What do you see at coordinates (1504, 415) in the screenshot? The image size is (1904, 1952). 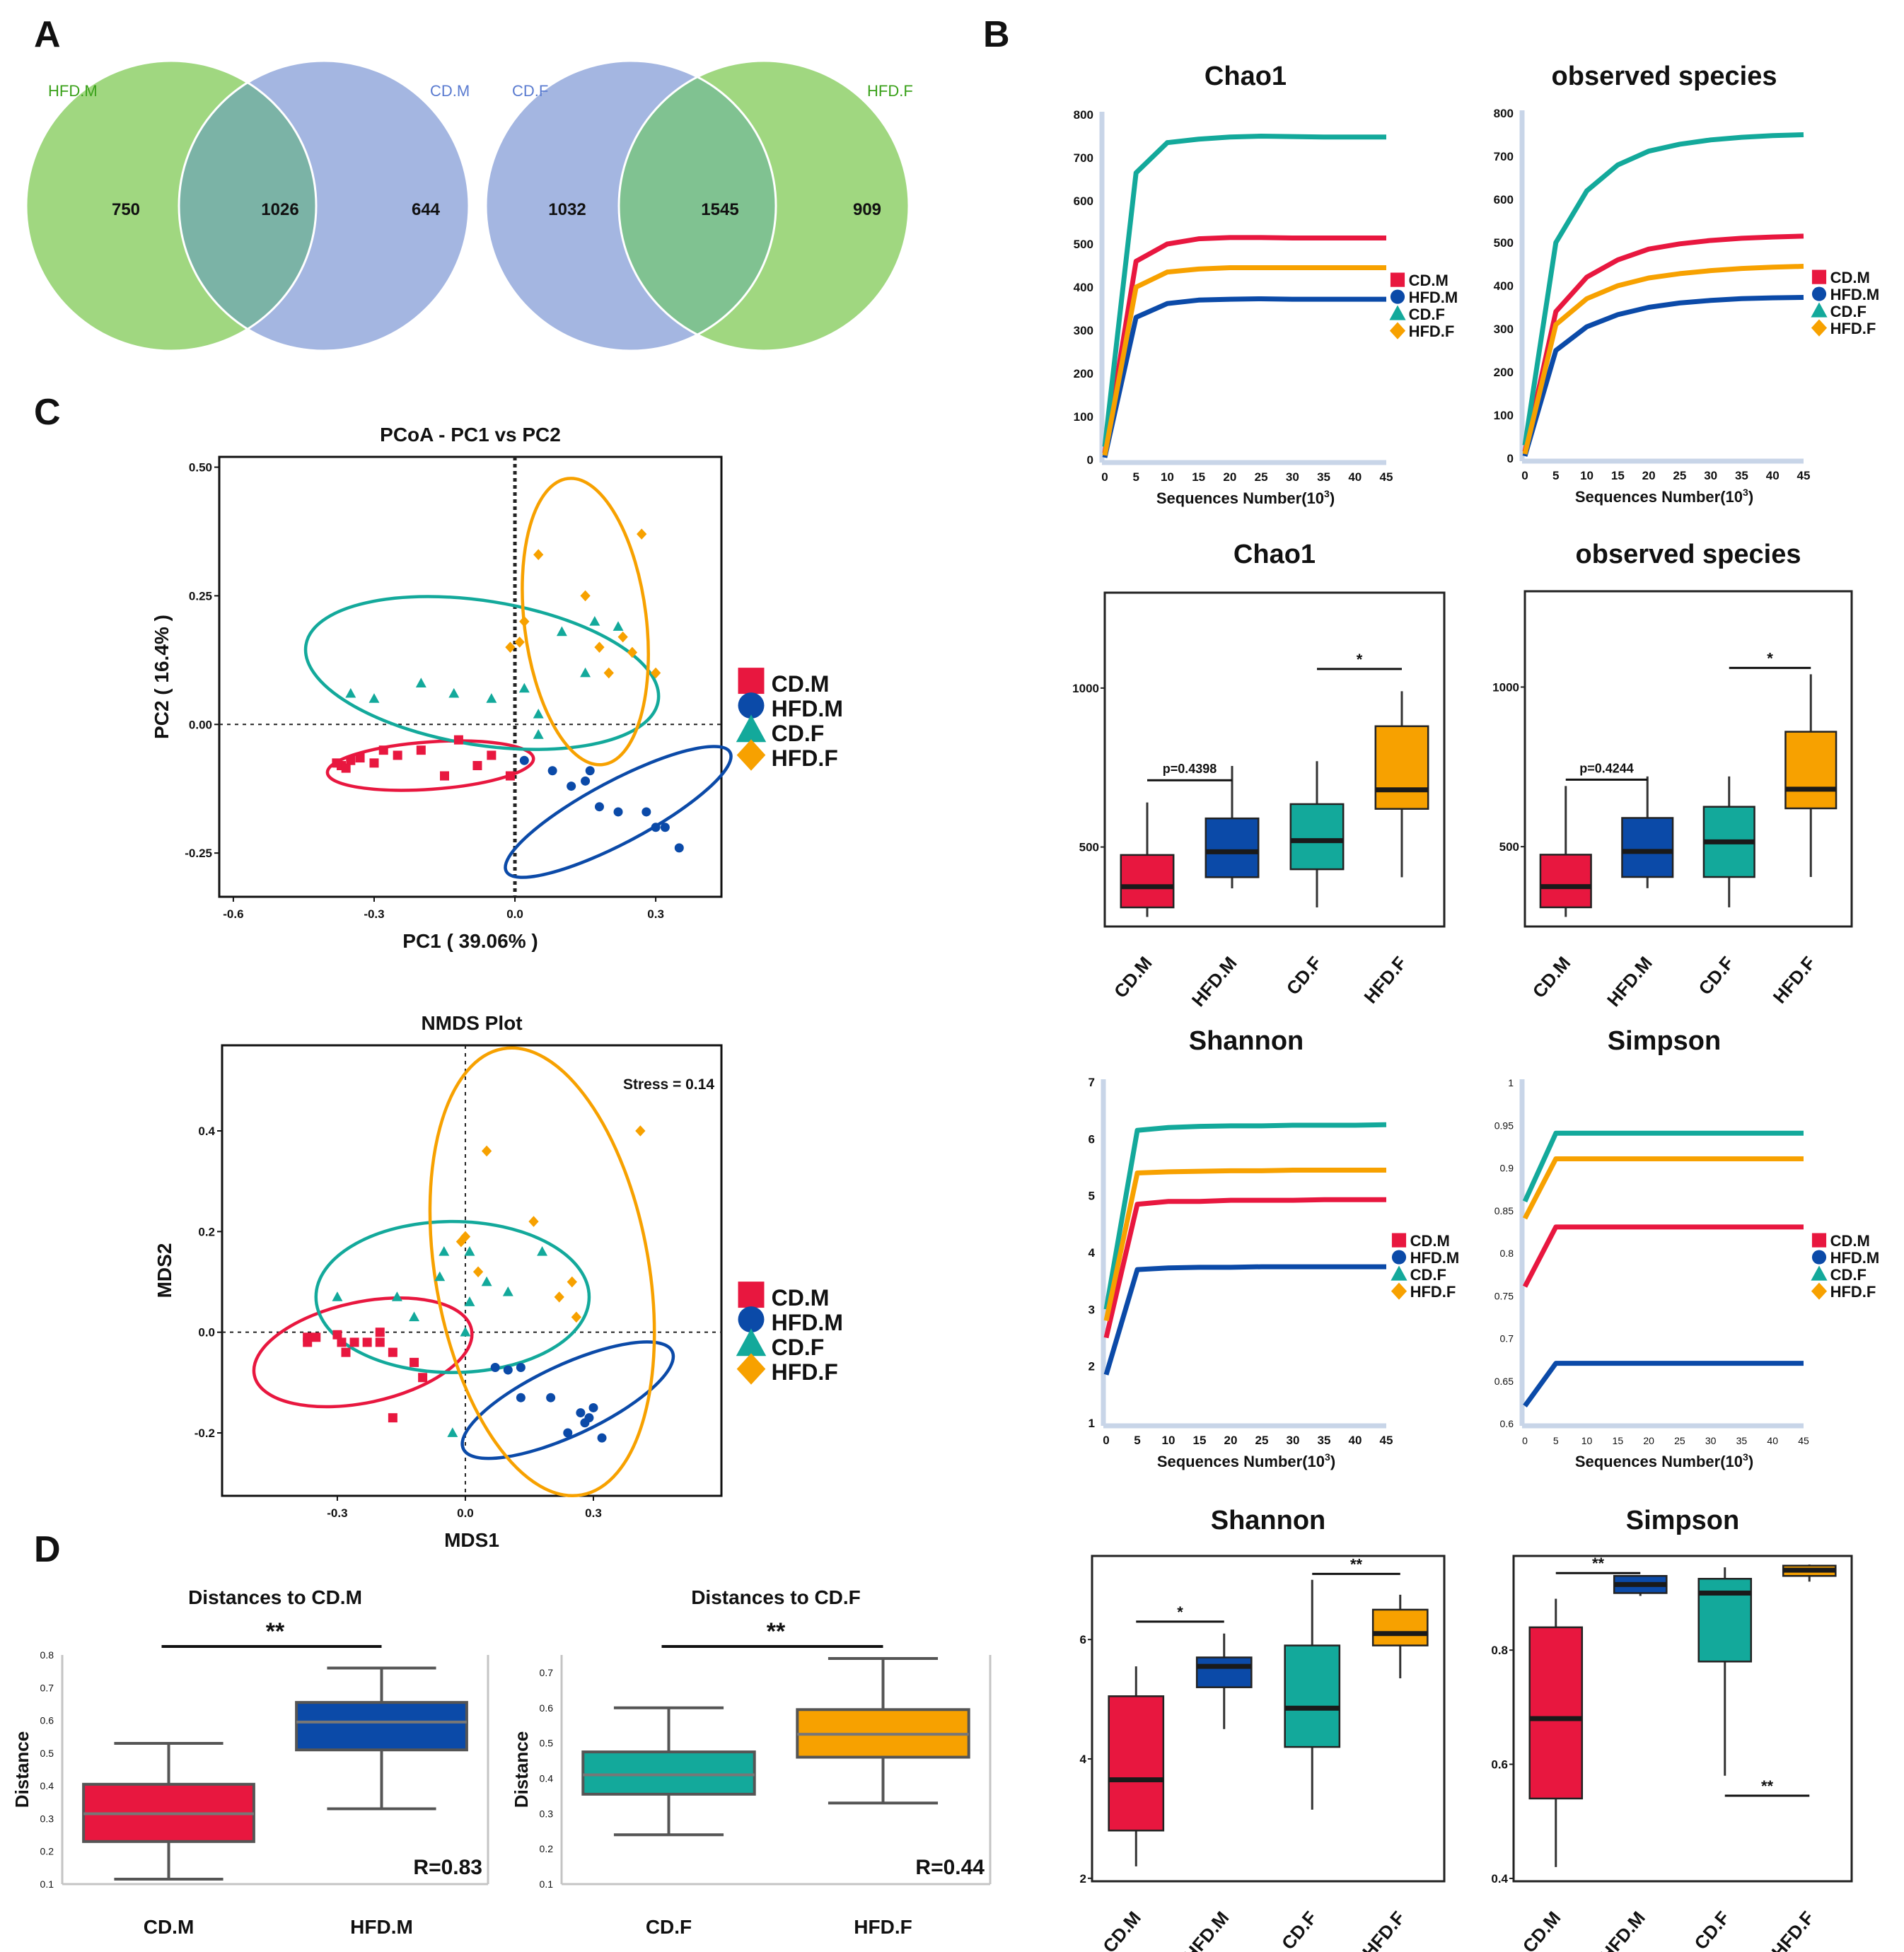 I see `y-tick-label: 100` at bounding box center [1504, 415].